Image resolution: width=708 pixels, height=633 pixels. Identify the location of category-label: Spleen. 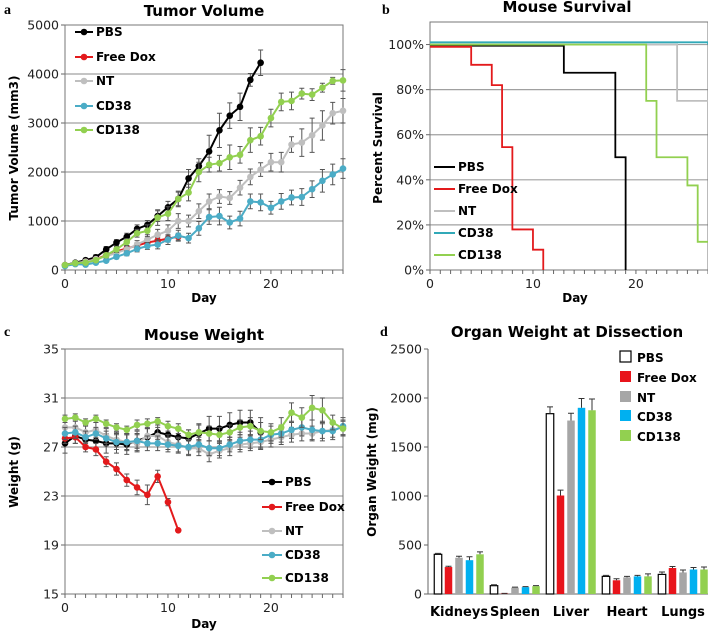
(515, 612).